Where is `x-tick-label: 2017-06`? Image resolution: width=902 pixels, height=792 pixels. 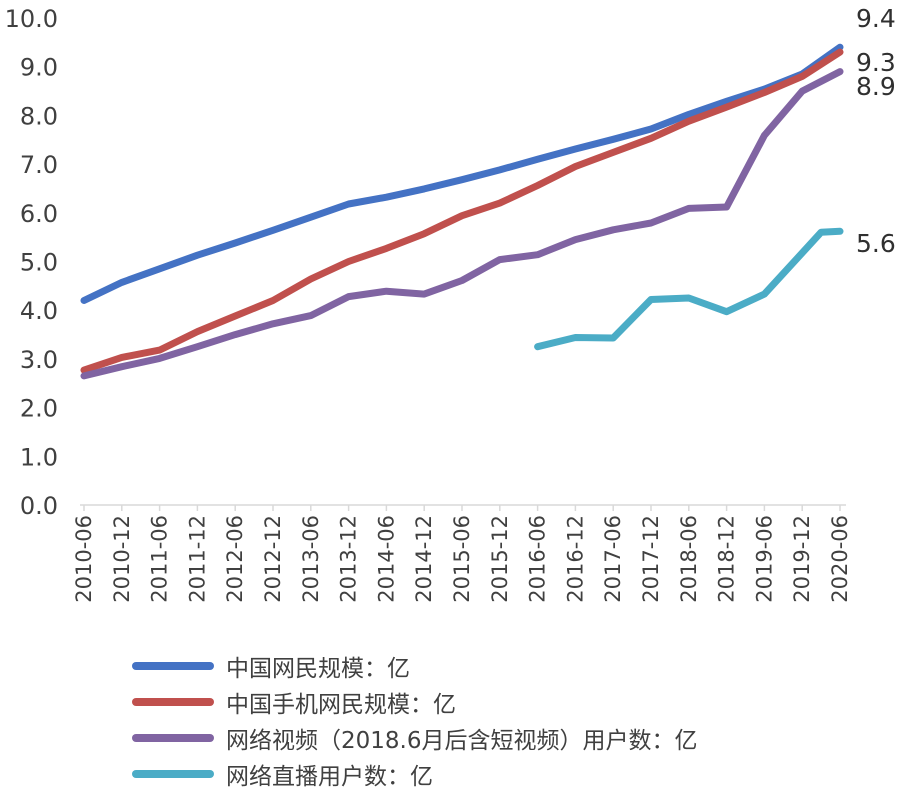
x-tick-label: 2017-06 is located at coordinates (613, 559).